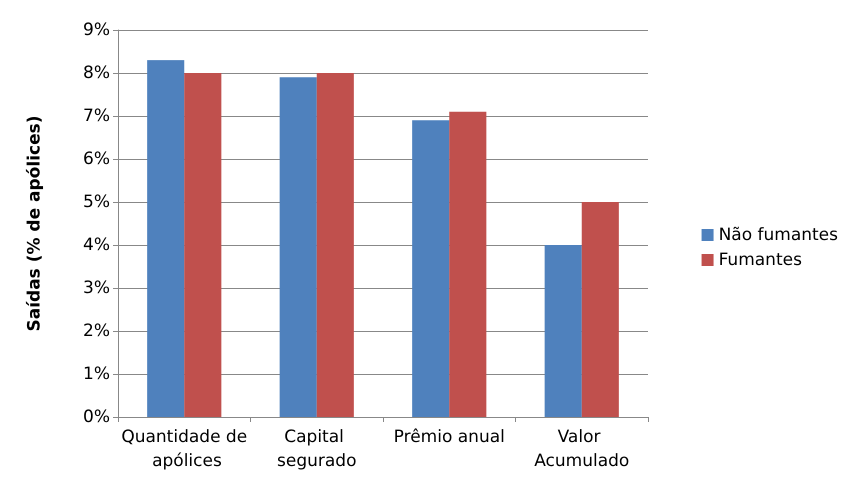 The image size is (856, 495). What do you see at coordinates (96, 417) in the screenshot?
I see `y-tick-label: 0%` at bounding box center [96, 417].